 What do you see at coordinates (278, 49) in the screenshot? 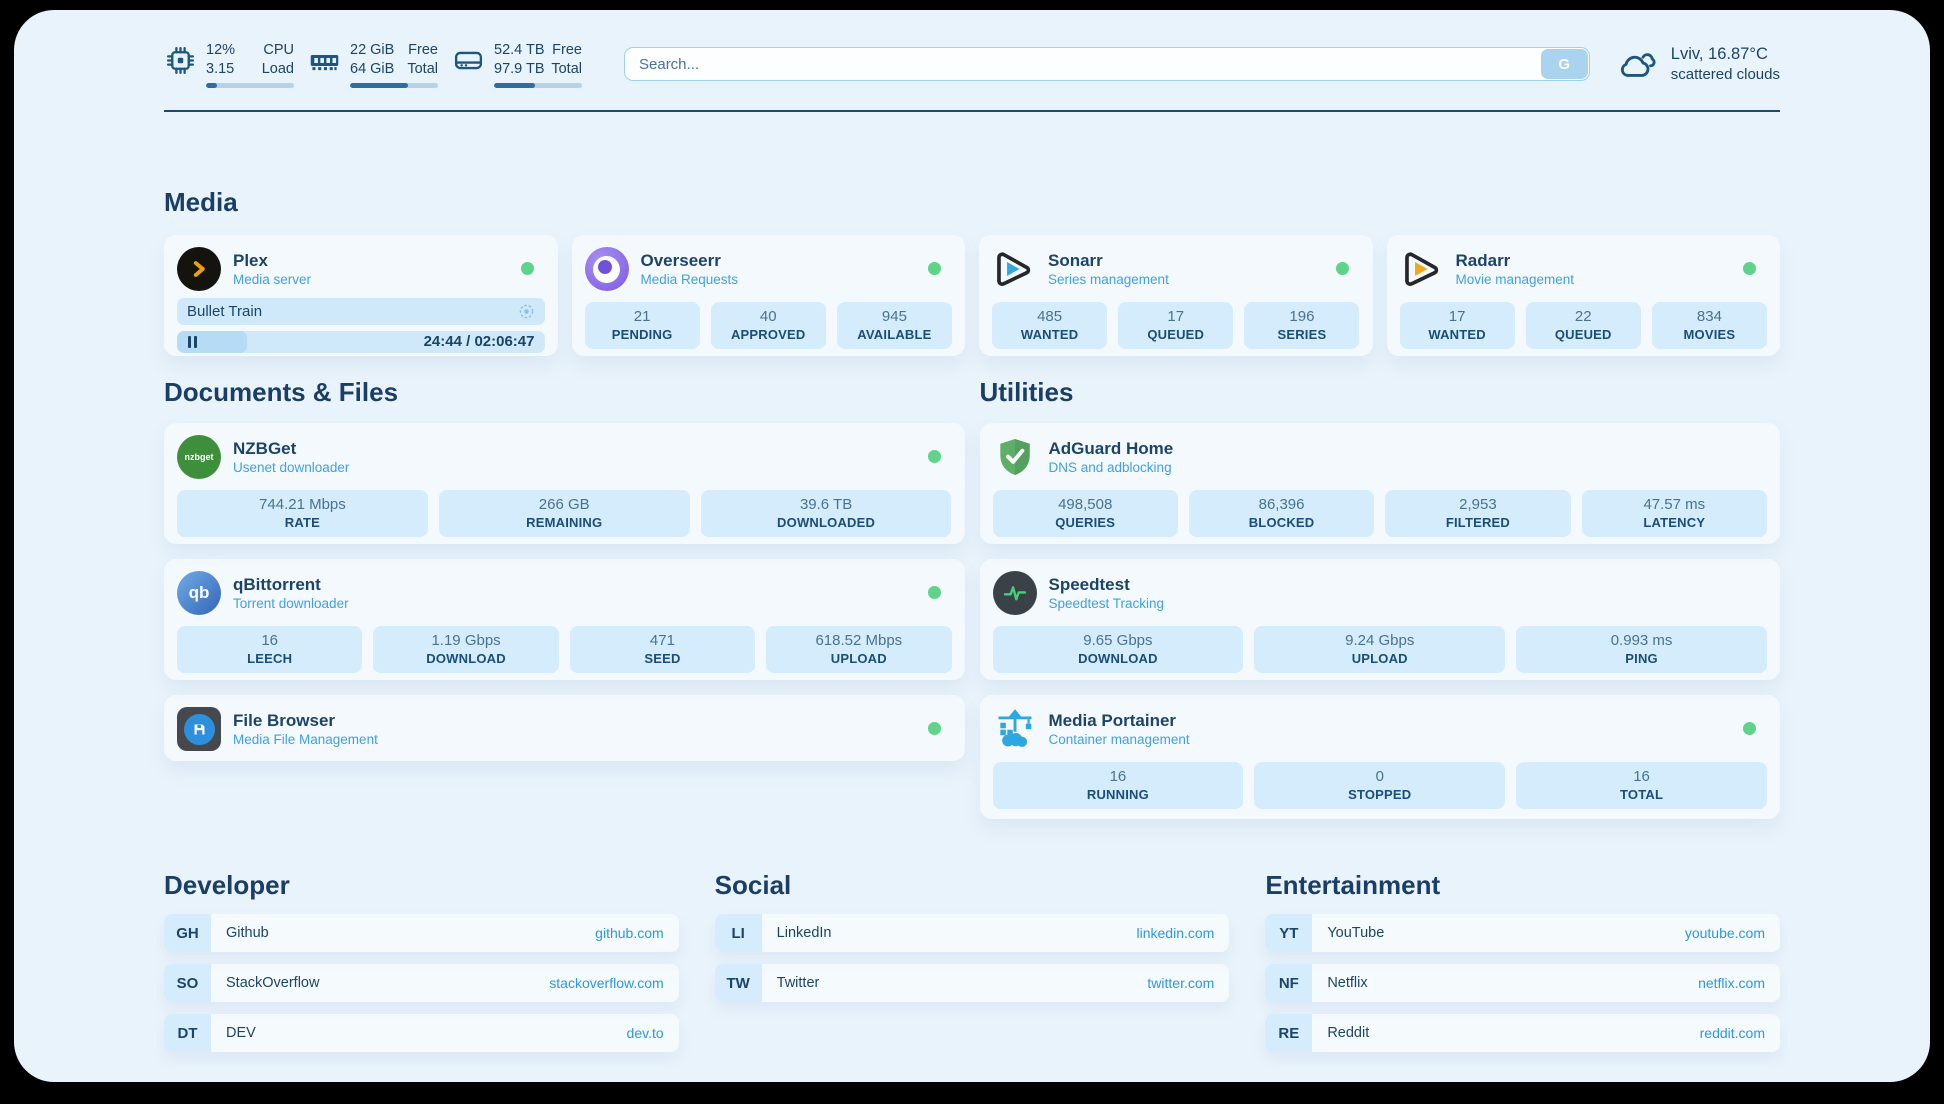
I see `cpu-label-1: CPU` at bounding box center [278, 49].